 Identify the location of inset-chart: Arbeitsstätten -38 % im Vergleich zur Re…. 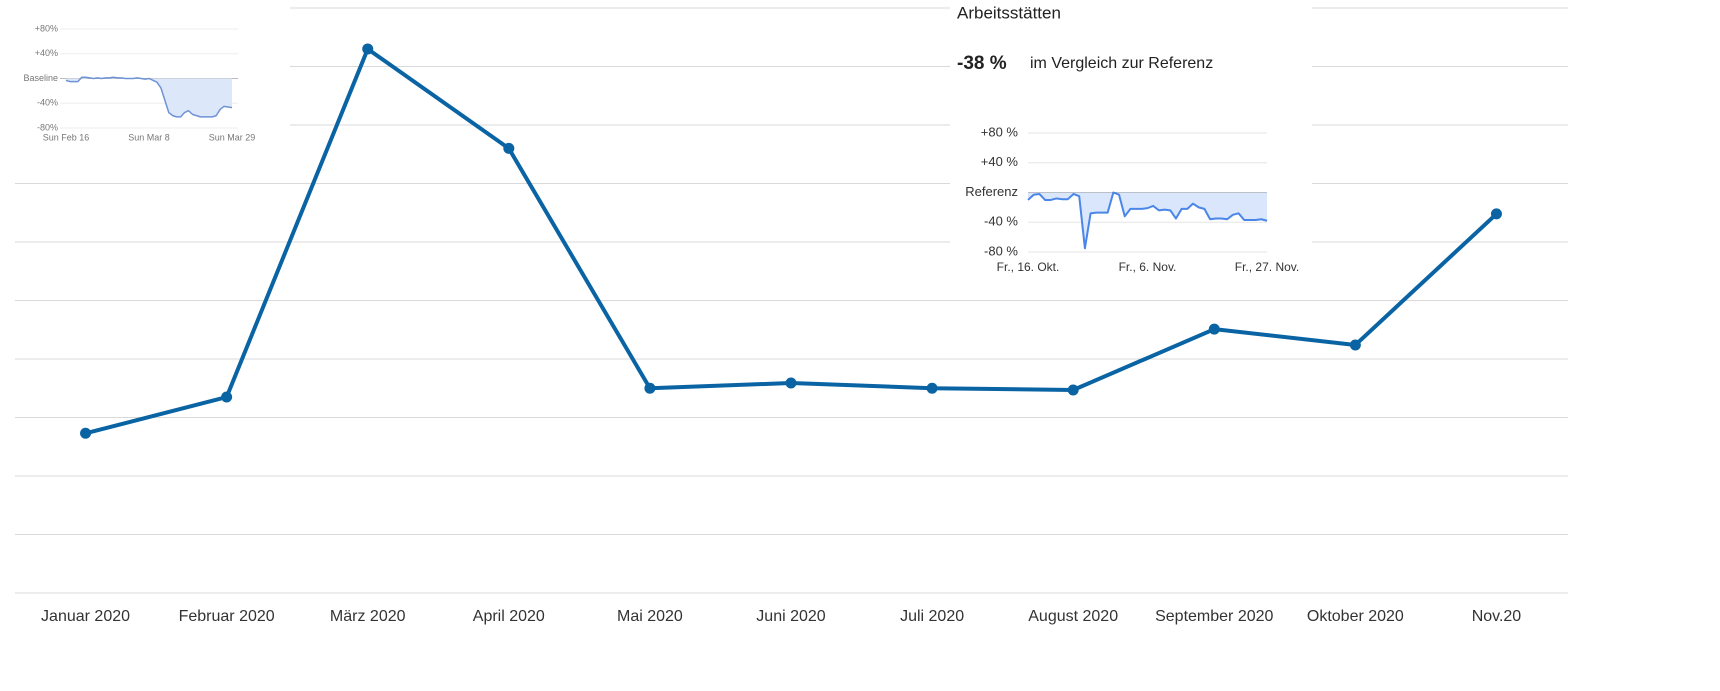
(1128, 138).